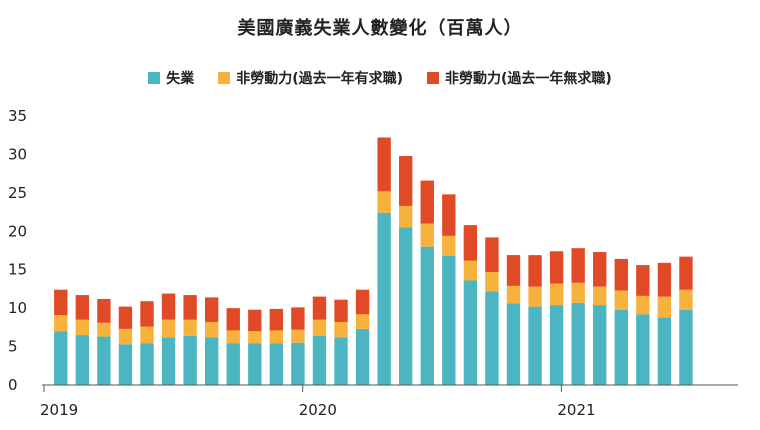 This screenshot has width=760, height=430. What do you see at coordinates (13, 385) in the screenshot?
I see `y-tick-label: 0` at bounding box center [13, 385].